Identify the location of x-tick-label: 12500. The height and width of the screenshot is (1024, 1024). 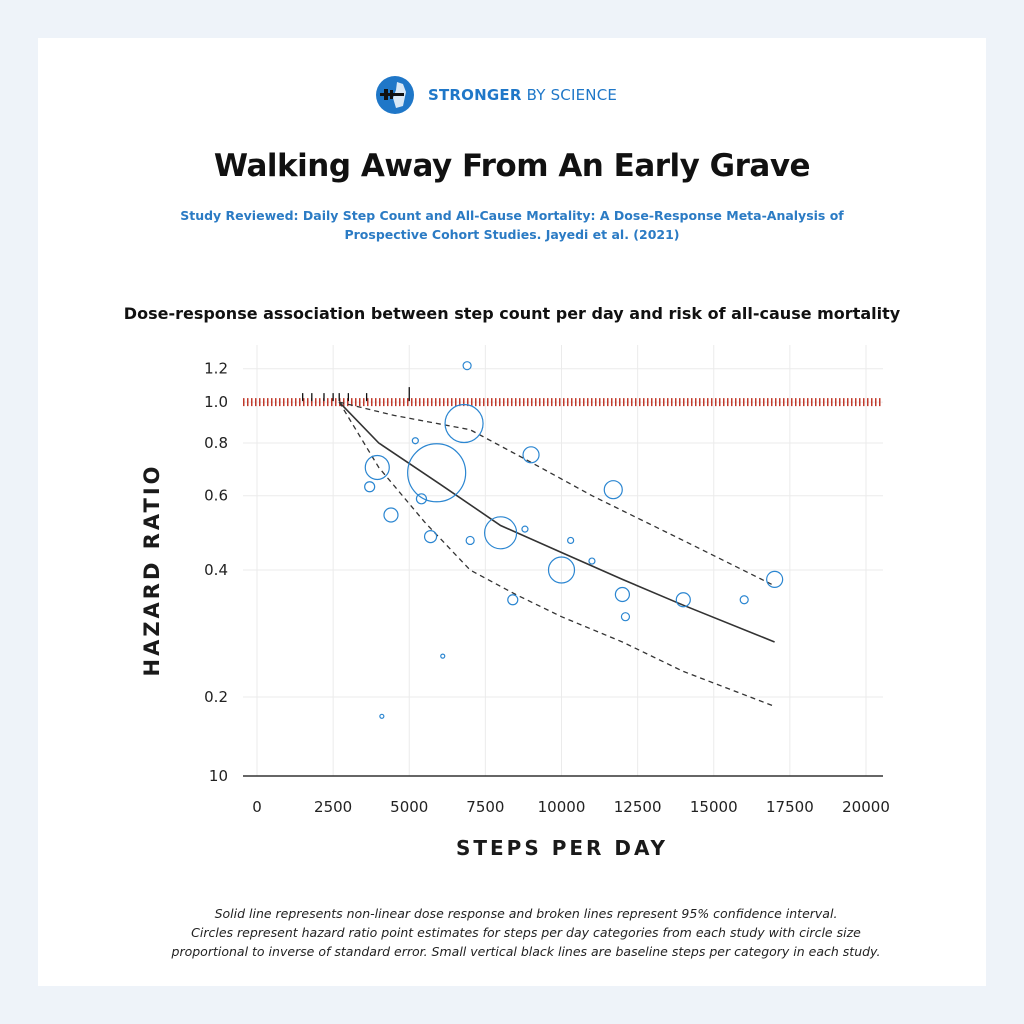
(638, 807).